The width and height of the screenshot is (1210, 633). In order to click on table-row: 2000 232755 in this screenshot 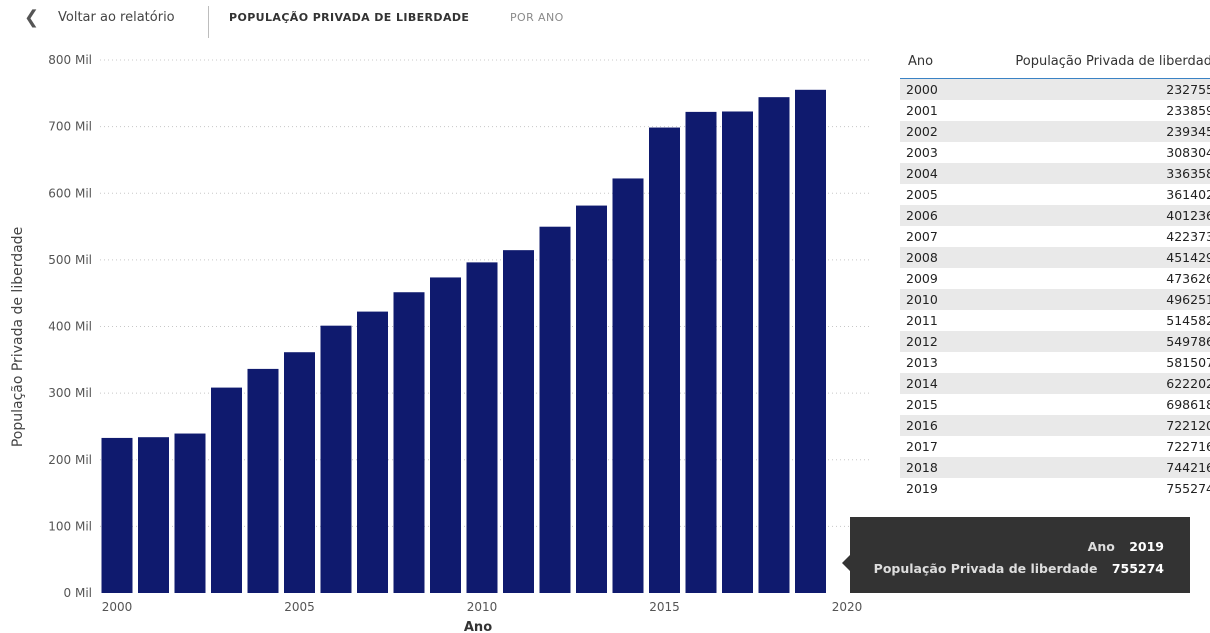, I will do `click(1055, 89)`.